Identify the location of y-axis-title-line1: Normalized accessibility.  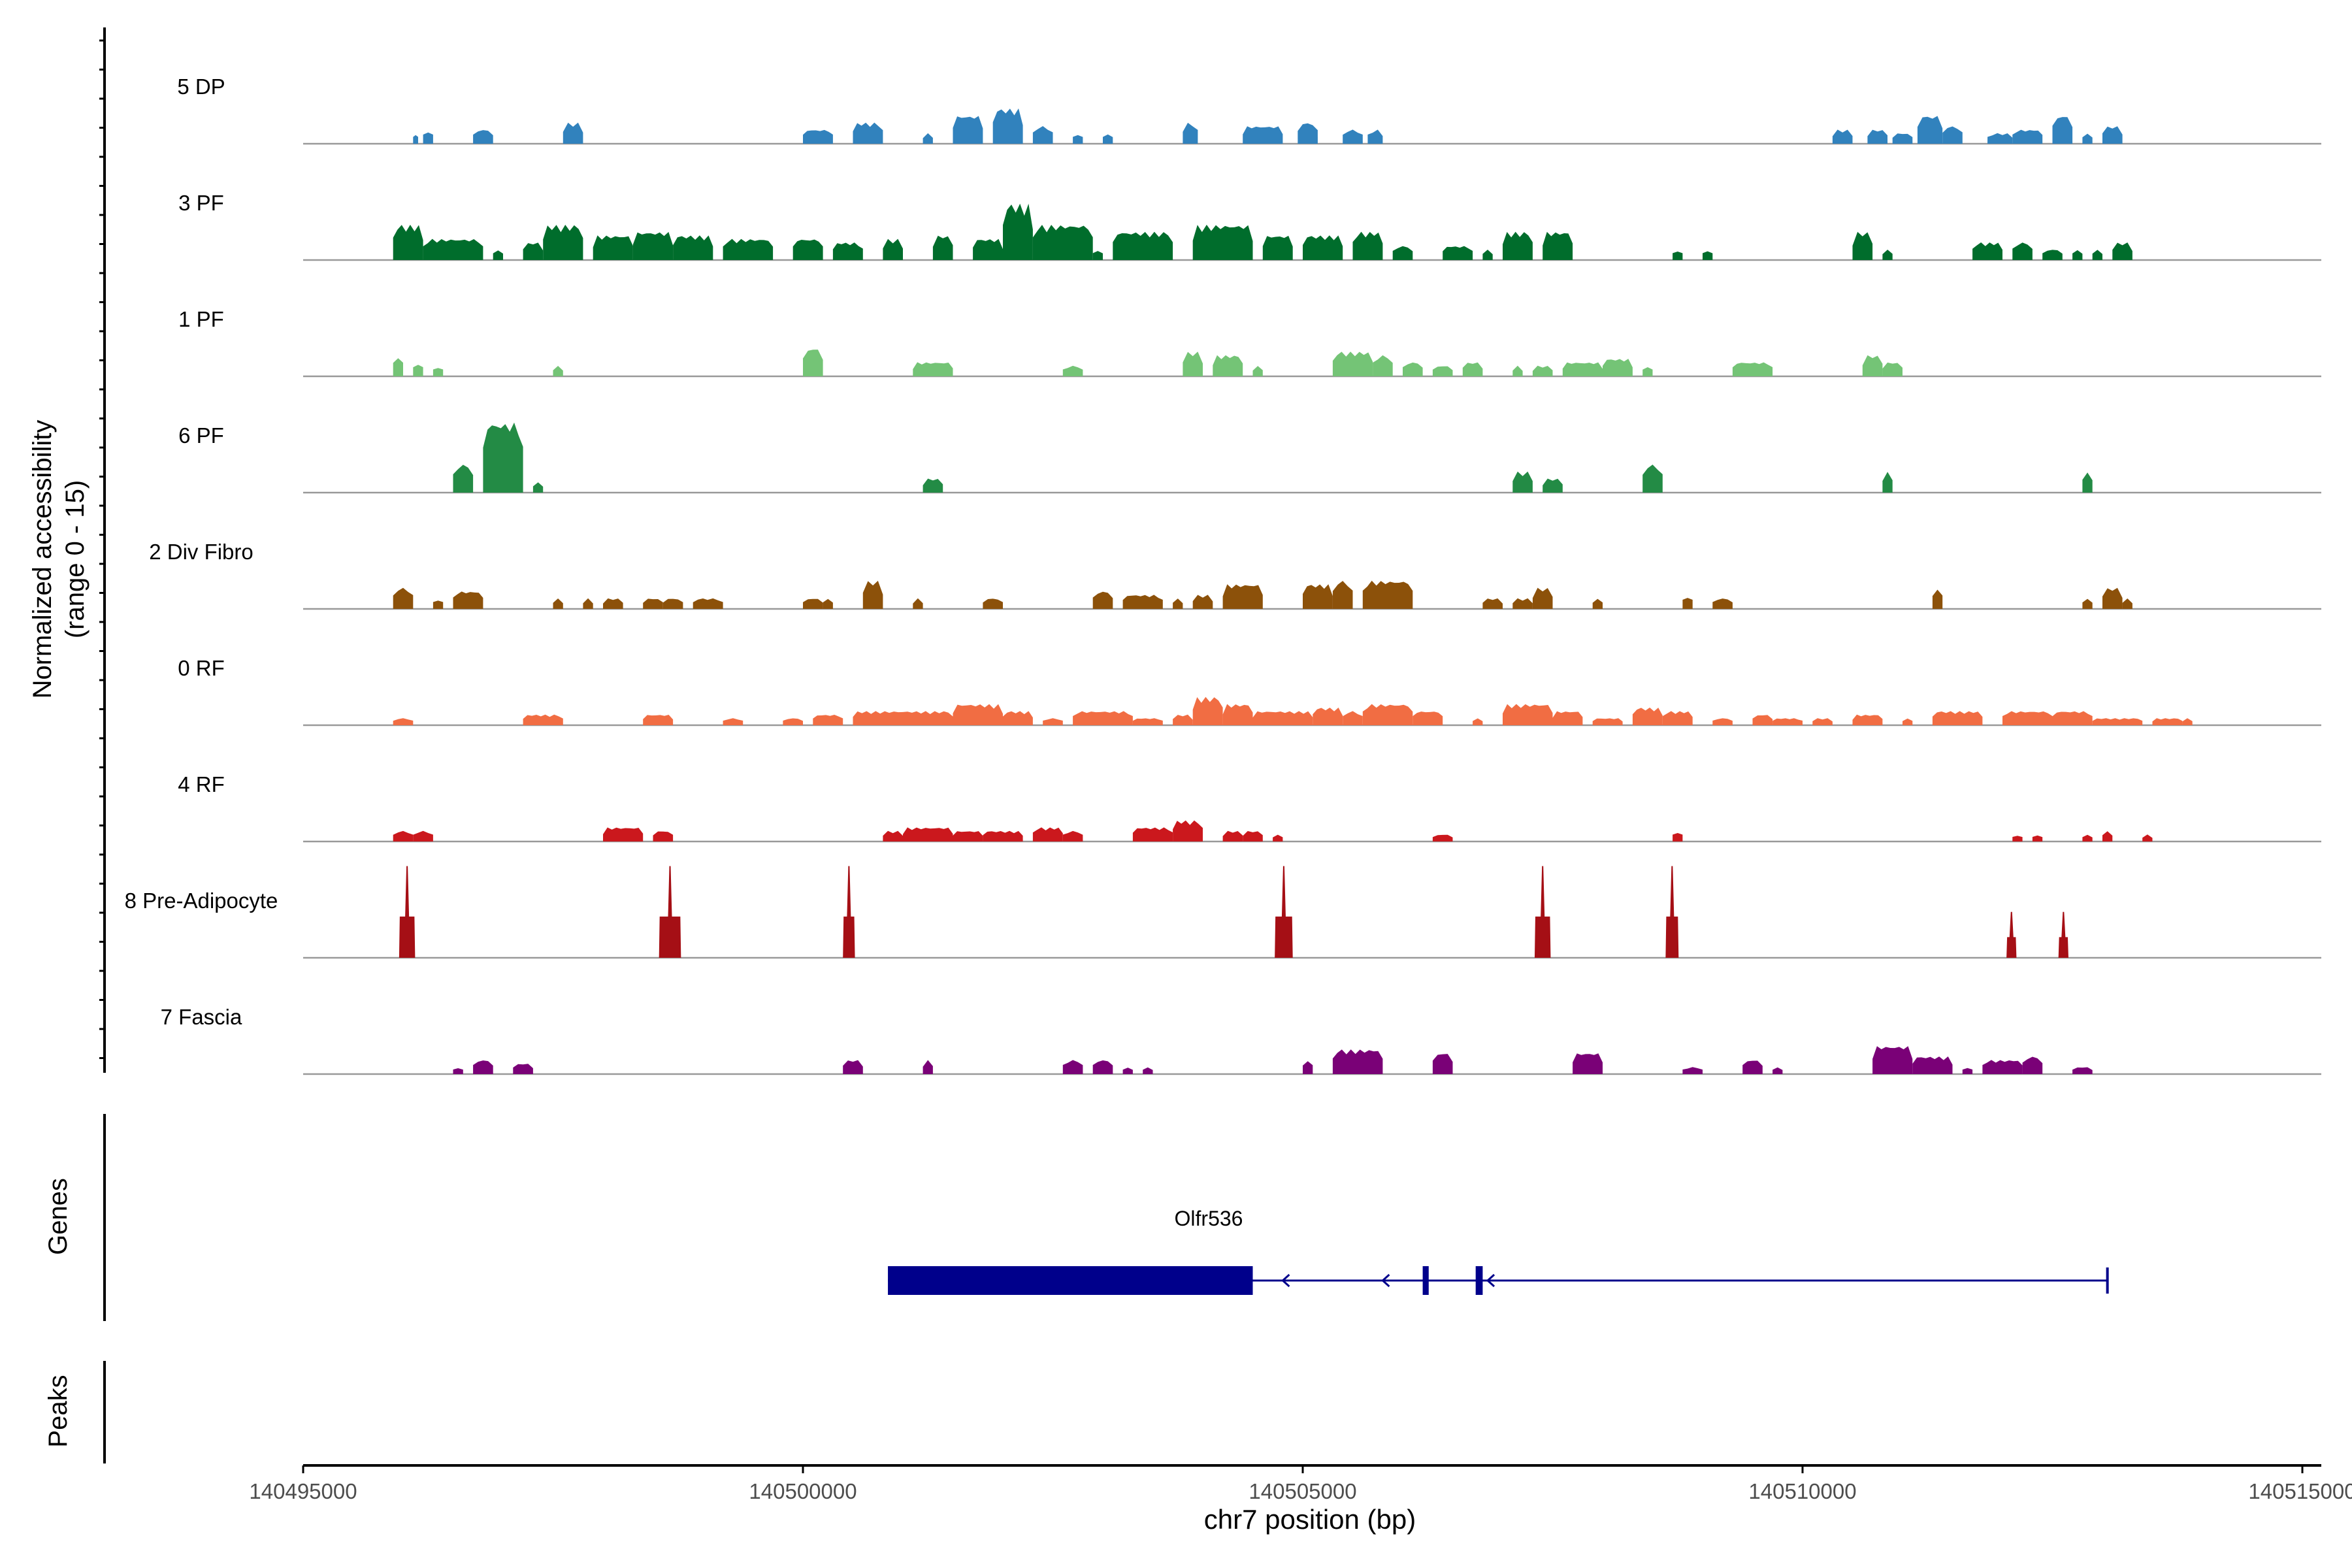
(42, 559).